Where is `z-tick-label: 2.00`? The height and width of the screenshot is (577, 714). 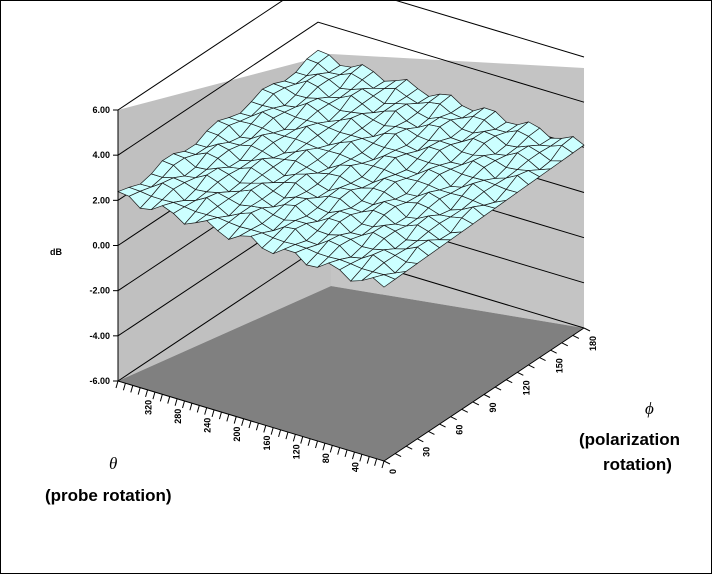
z-tick-label: 2.00 is located at coordinates (101, 200).